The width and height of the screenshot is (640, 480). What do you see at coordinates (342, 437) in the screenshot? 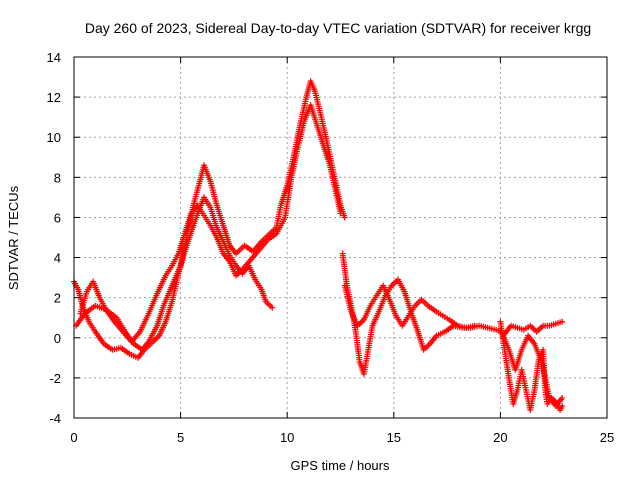
I see `x-tick-labels: 0 5 10 15 20 25` at bounding box center [342, 437].